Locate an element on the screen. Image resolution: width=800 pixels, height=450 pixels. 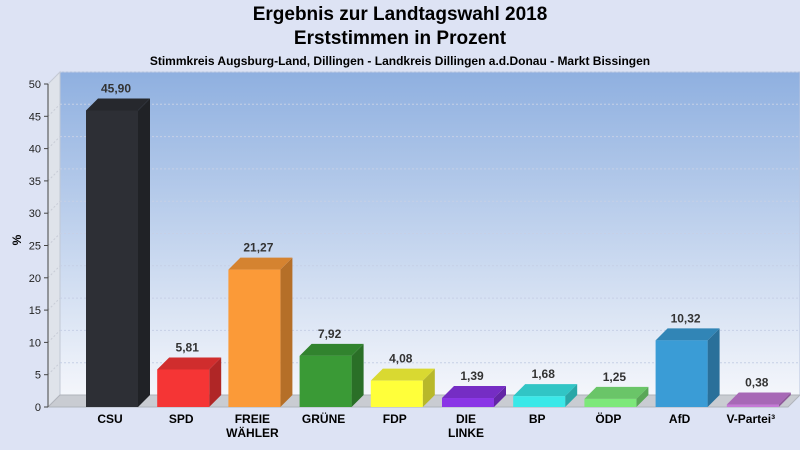
y-tick-label: 20 is located at coordinates (35, 279).